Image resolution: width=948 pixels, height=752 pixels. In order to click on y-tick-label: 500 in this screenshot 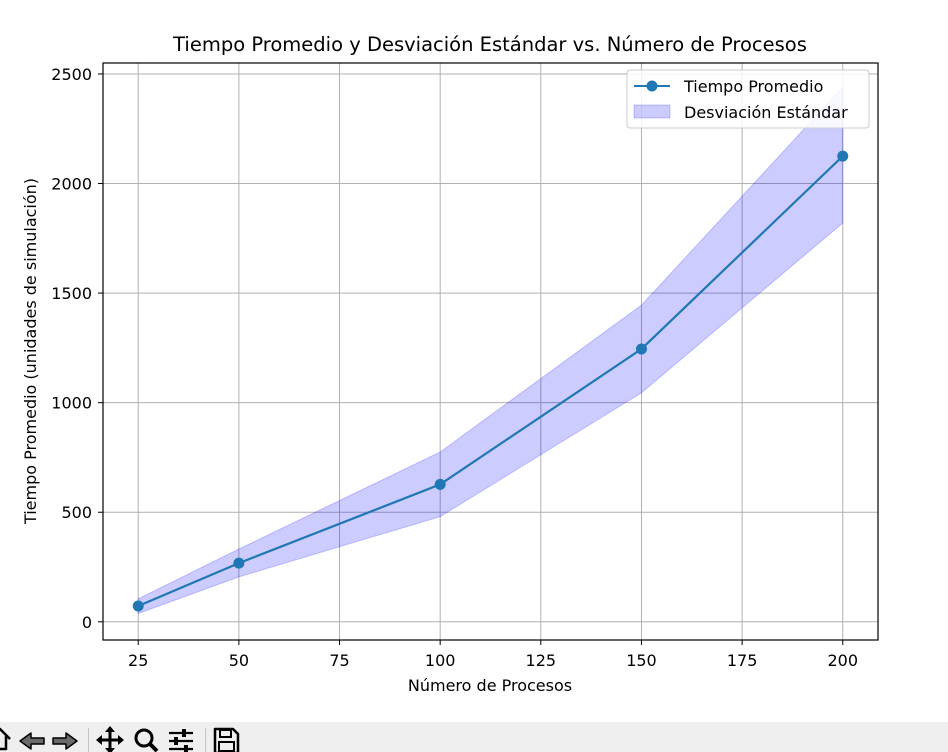, I will do `click(76, 512)`.